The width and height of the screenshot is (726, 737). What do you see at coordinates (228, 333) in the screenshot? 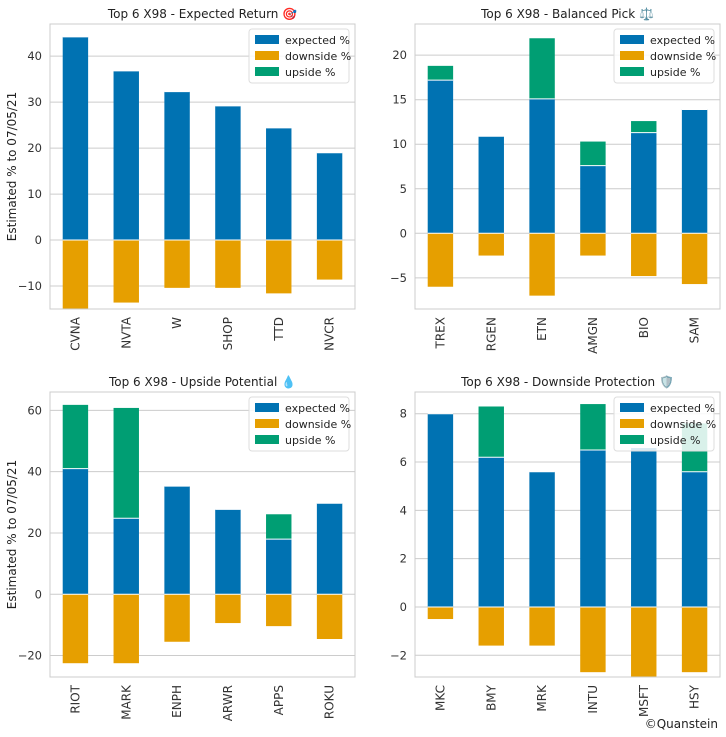
I see `x-tick-label: SHOP` at bounding box center [228, 333].